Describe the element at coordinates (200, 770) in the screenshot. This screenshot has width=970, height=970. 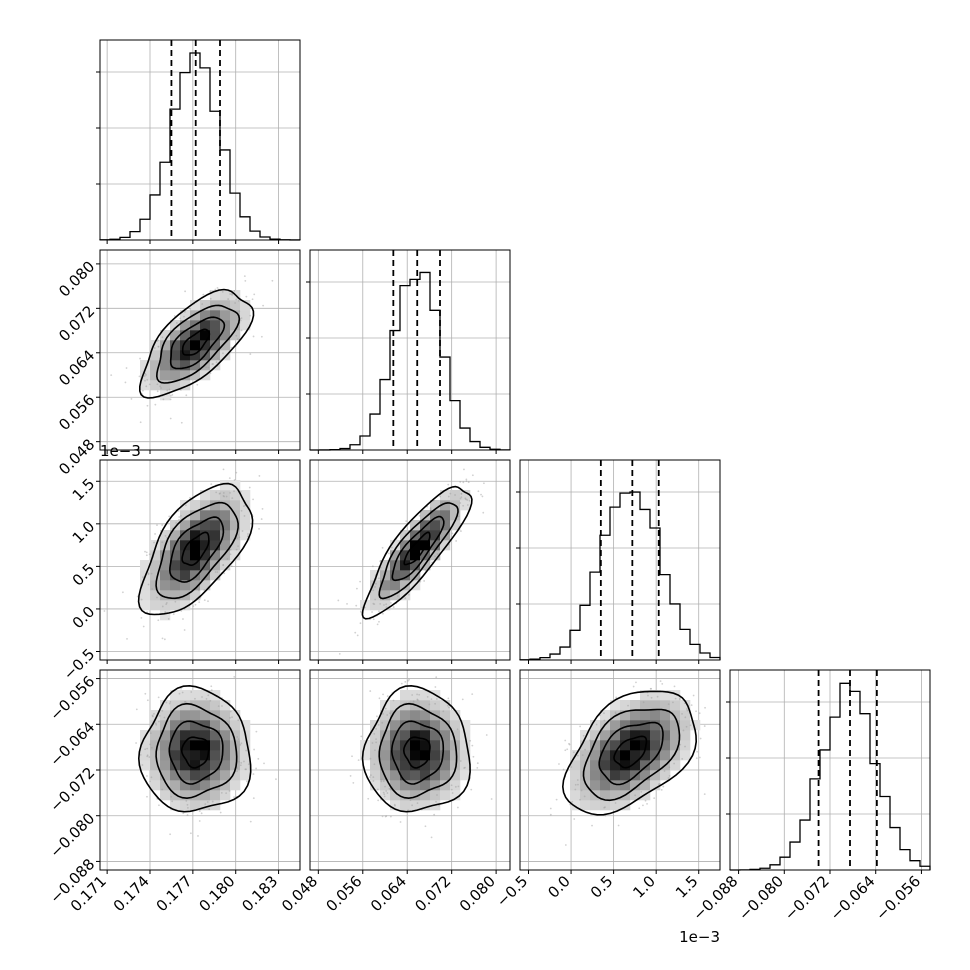
I see `panel-frame` at that location.